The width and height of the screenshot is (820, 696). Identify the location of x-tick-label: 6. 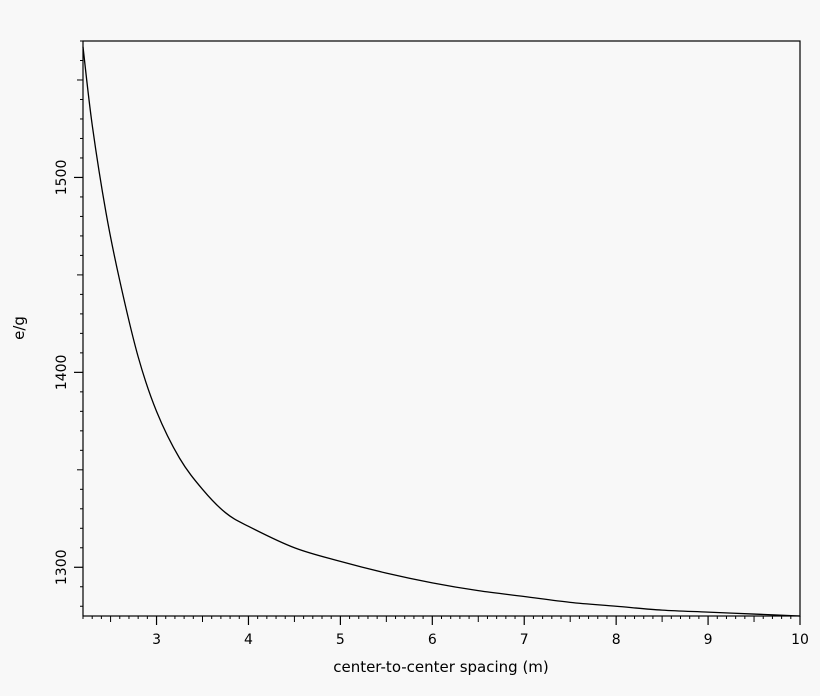
(432, 640).